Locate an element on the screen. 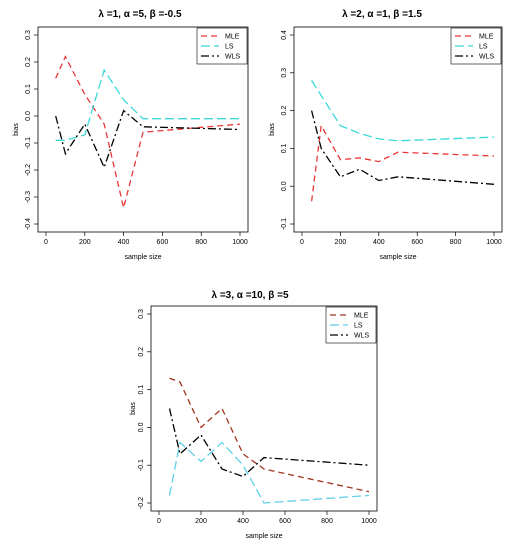 The width and height of the screenshot is (508, 550). y-tick-label: -0.4 is located at coordinates (28, 224).